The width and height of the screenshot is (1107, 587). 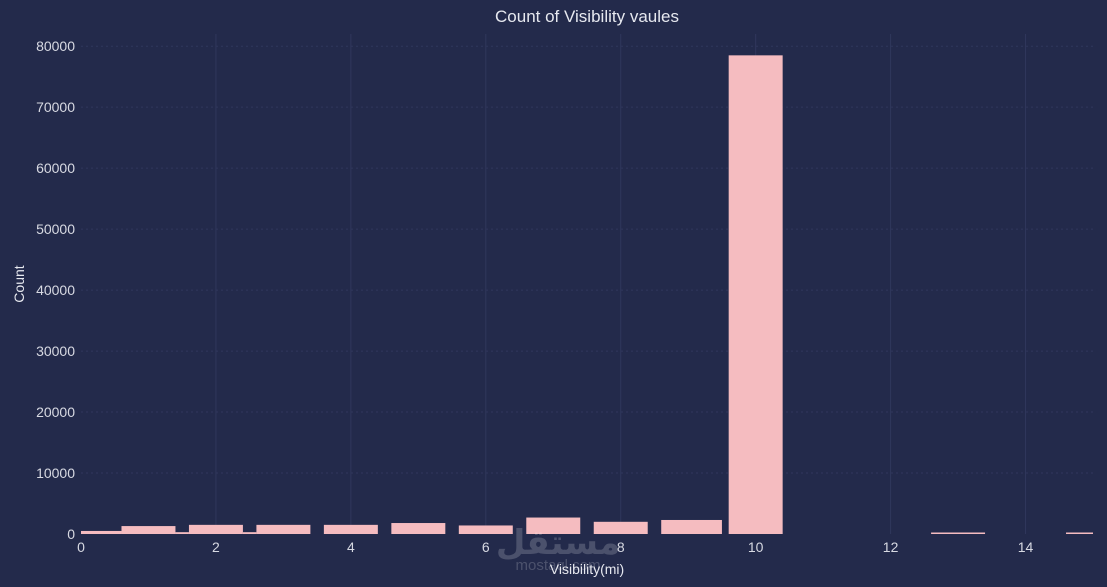 What do you see at coordinates (756, 547) in the screenshot?
I see `x-tick-label-5: 10` at bounding box center [756, 547].